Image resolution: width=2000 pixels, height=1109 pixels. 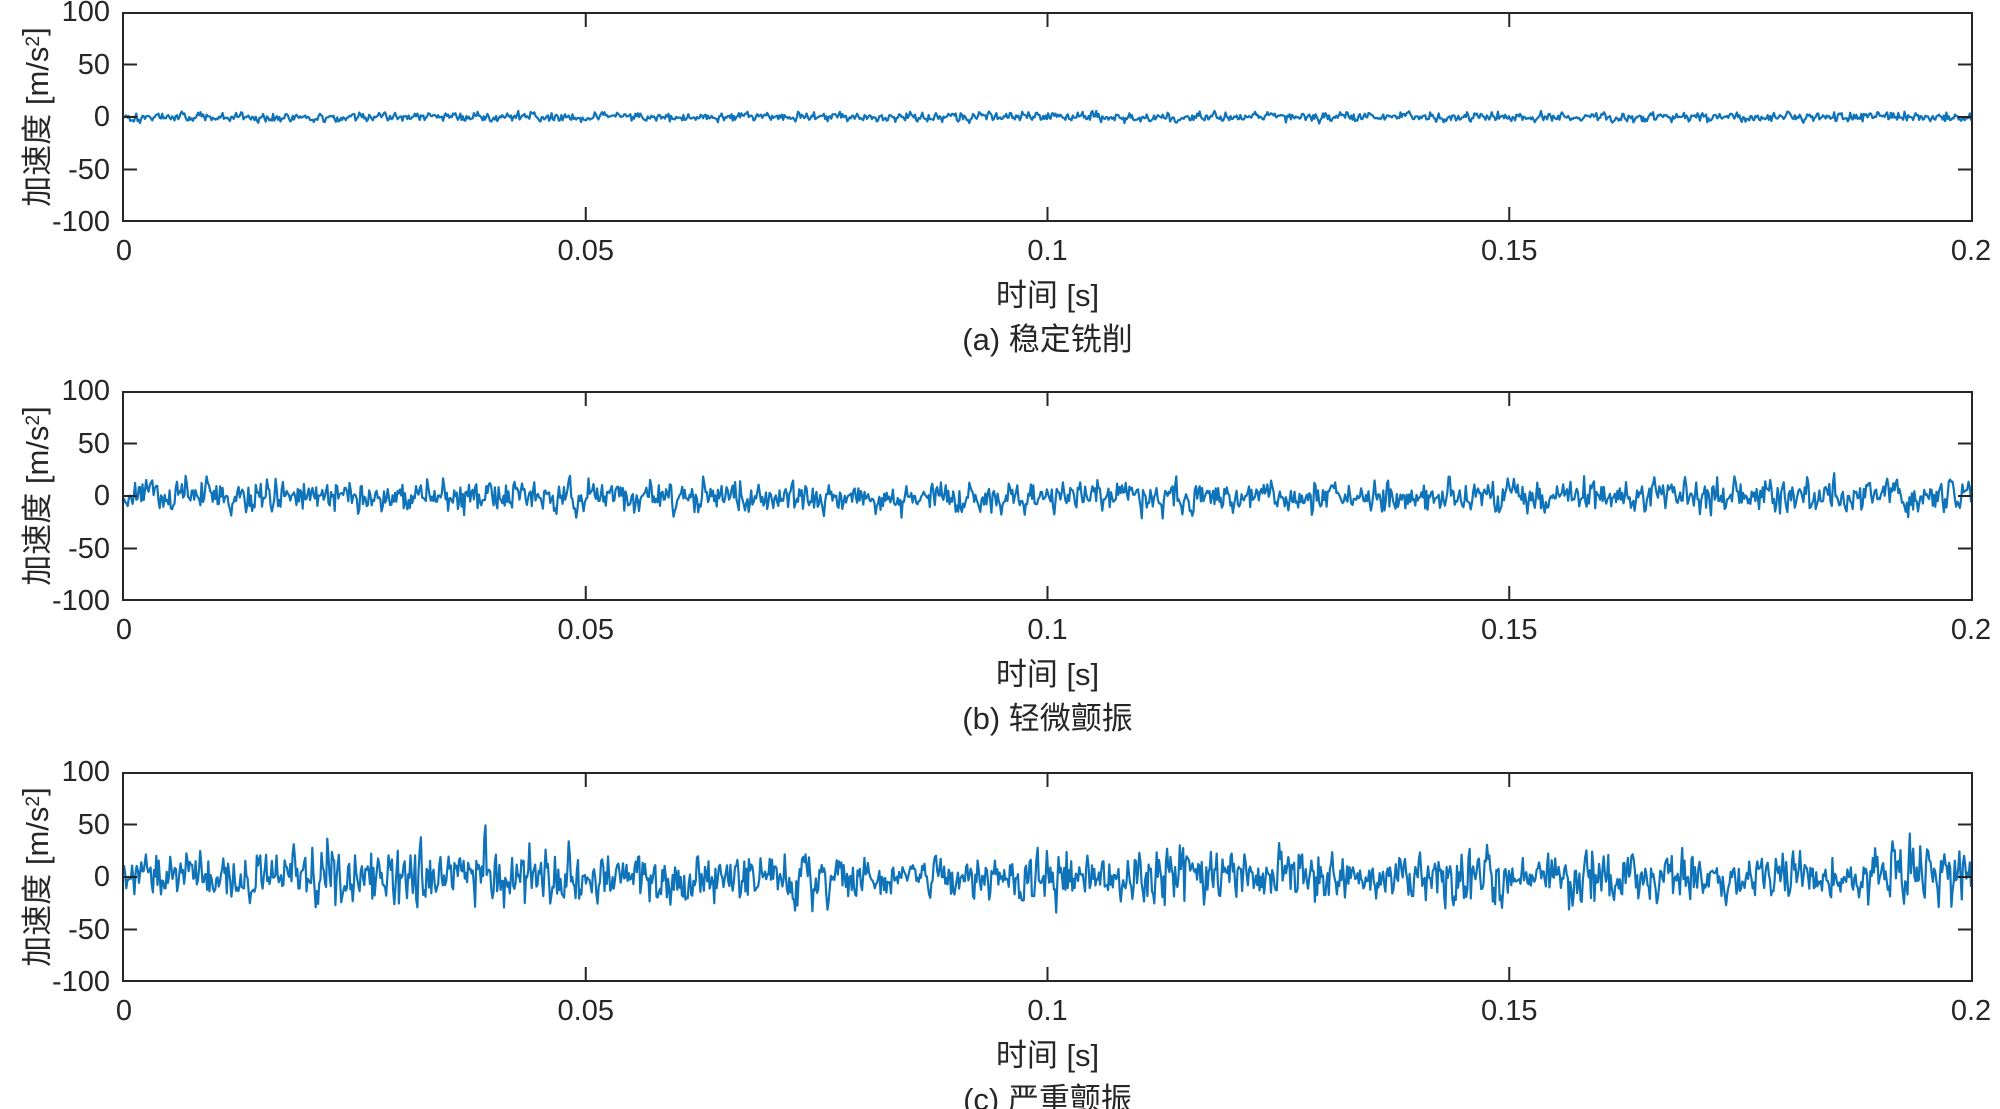 I want to click on subplot-caption-a: (a) 稳定铣削, so click(x=1047, y=339).